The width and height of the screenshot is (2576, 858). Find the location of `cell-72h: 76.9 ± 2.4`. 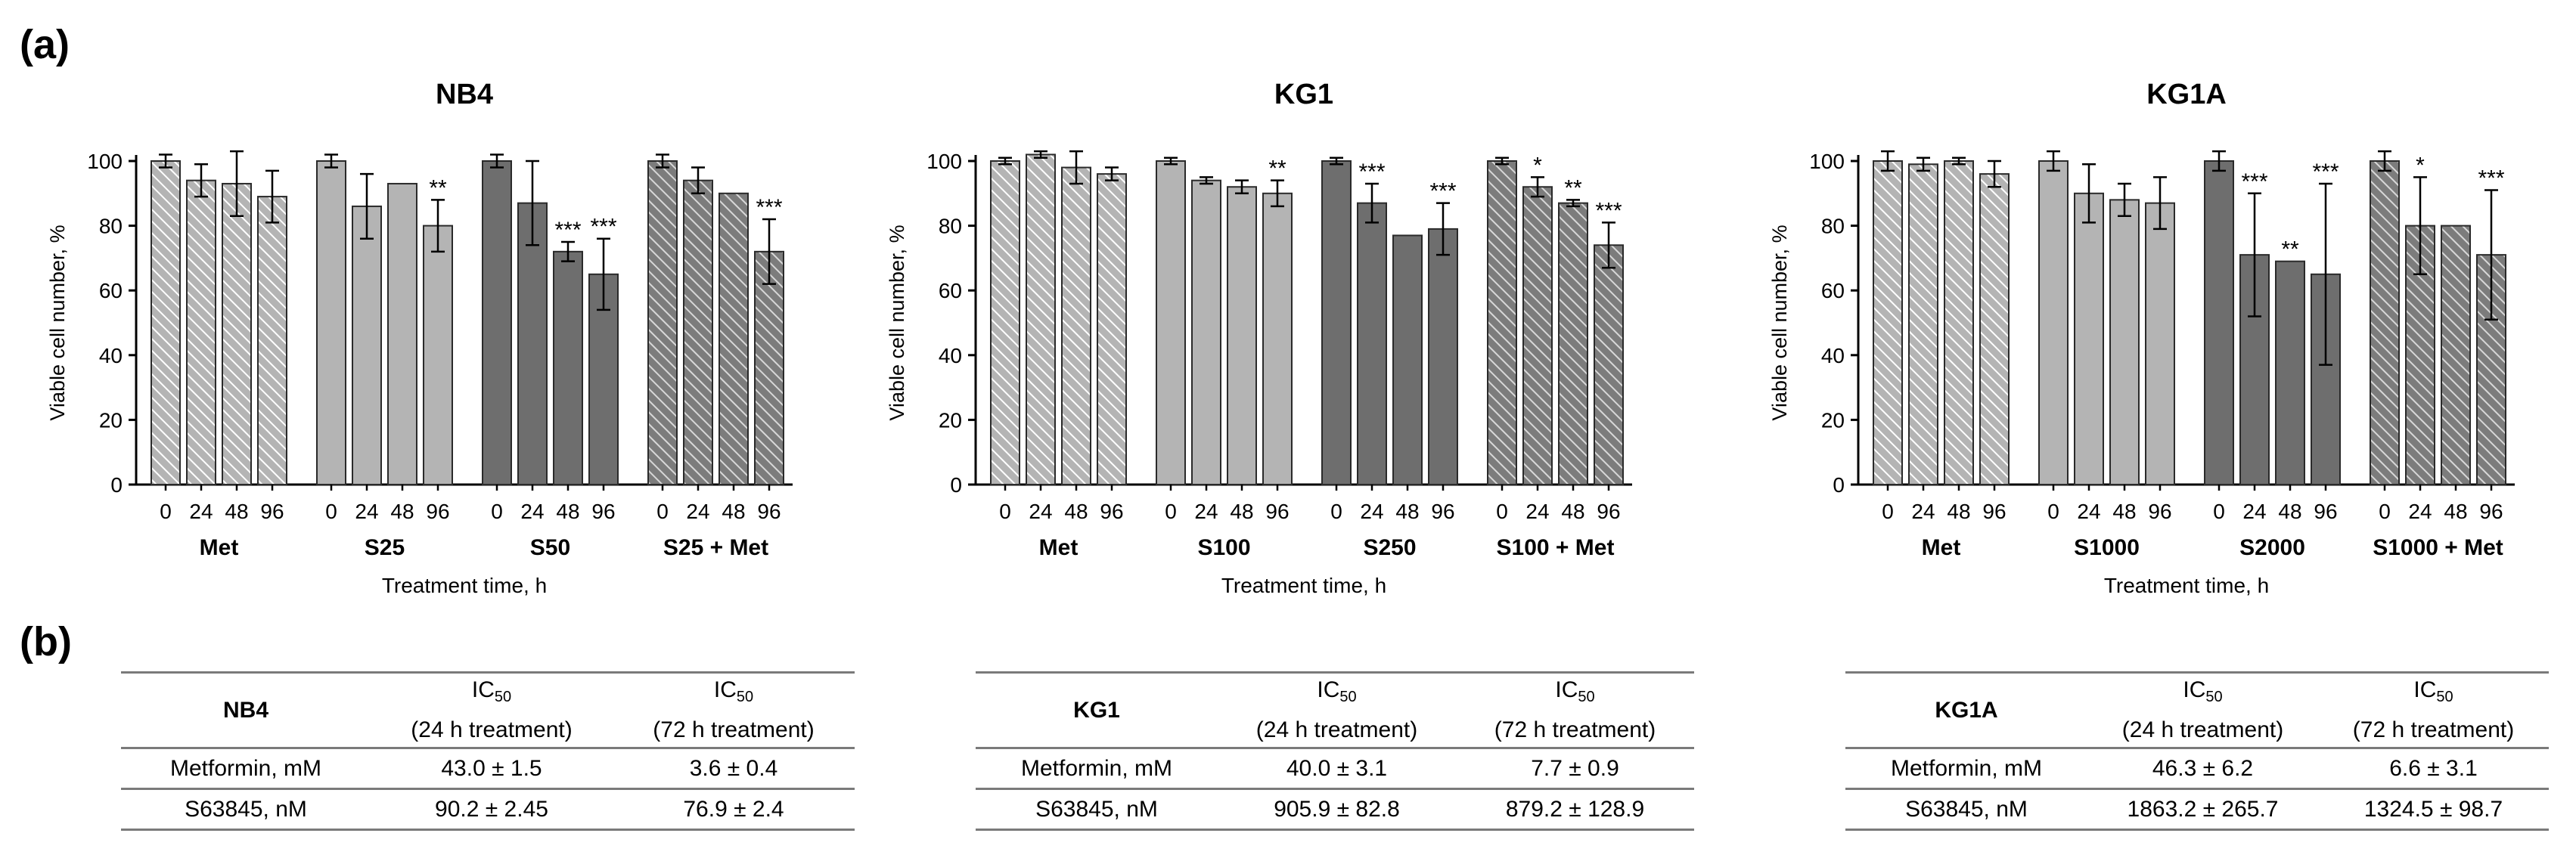

cell-72h: 76.9 ± 2.4 is located at coordinates (733, 809).